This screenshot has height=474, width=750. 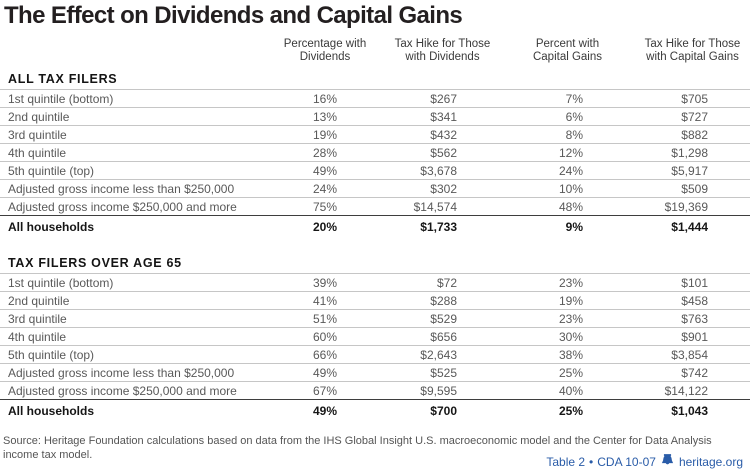 I want to click on cell-value: $1,043, so click(x=689, y=410).